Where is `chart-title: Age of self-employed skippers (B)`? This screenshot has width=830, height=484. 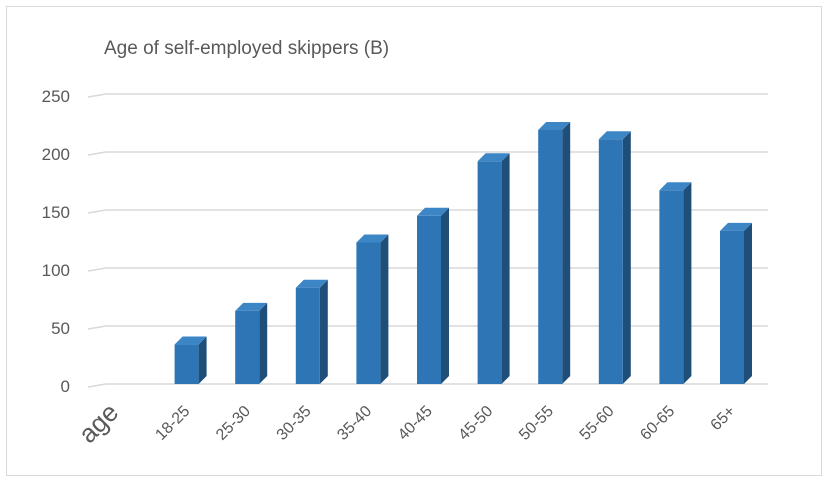 chart-title: Age of self-employed skippers (B) is located at coordinates (246, 48).